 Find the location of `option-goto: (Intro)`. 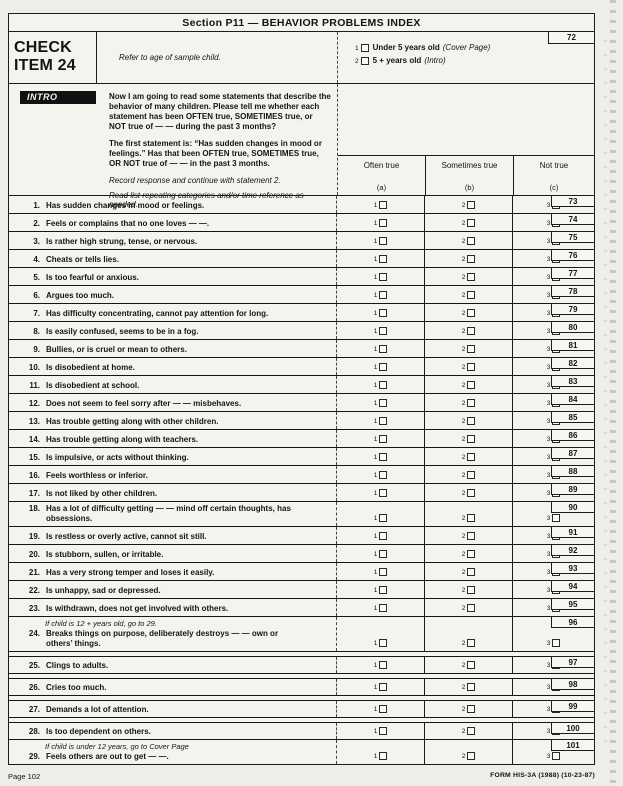

option-goto: (Intro) is located at coordinates (435, 60).